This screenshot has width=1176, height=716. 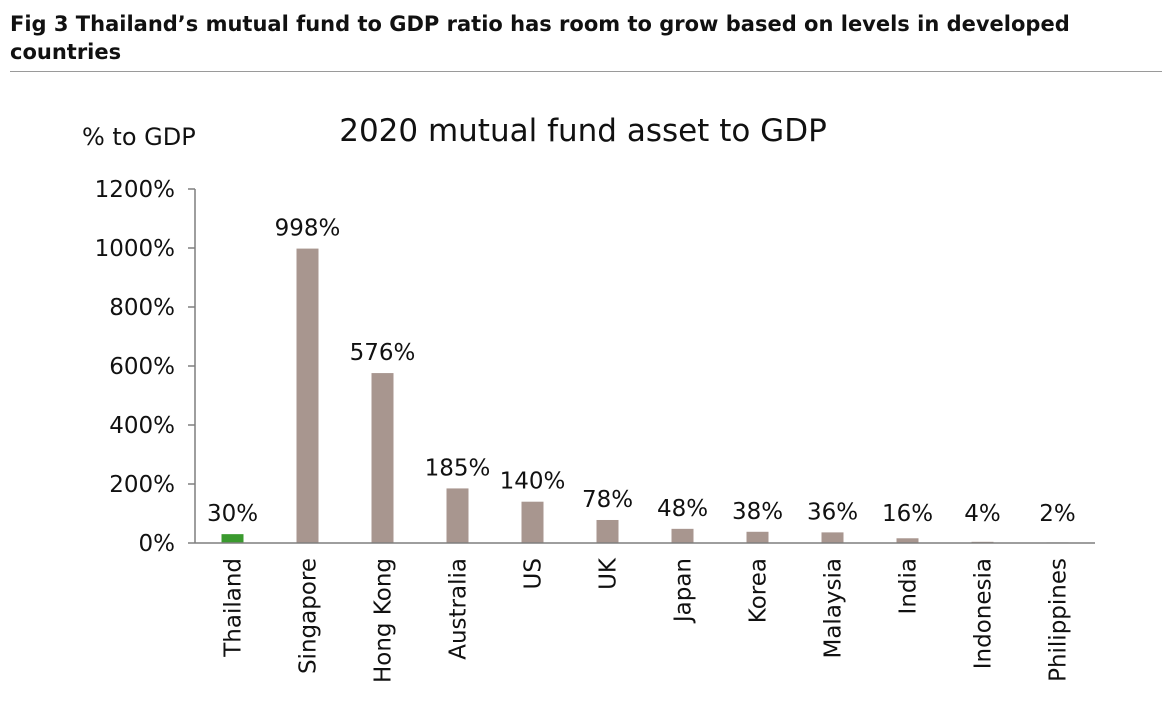 What do you see at coordinates (682, 535) in the screenshot?
I see `bar-japan` at bounding box center [682, 535].